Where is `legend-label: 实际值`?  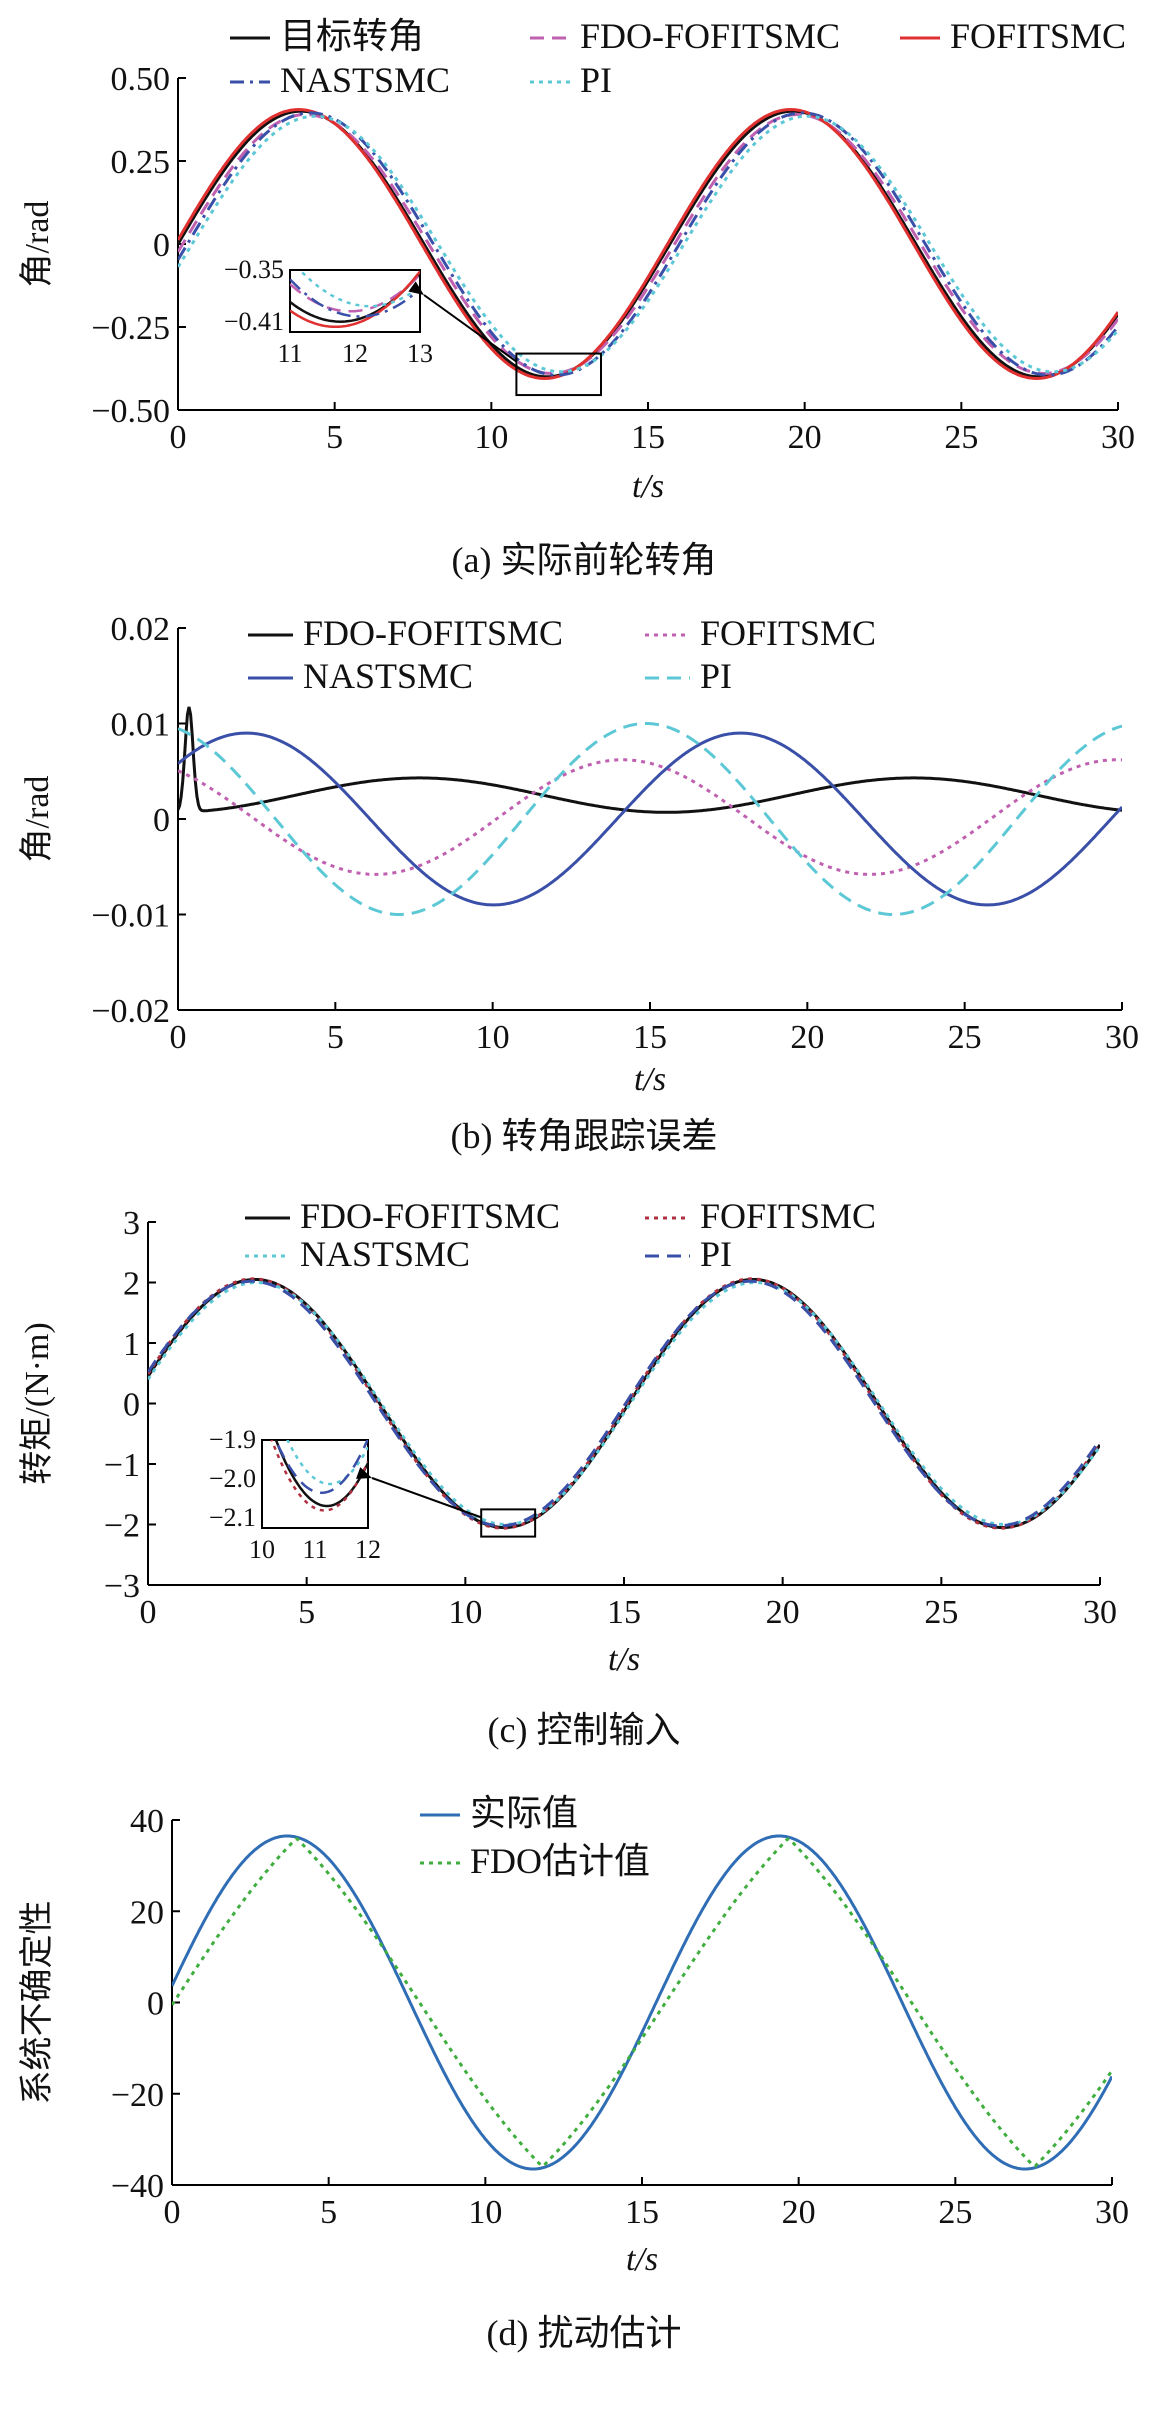
legend-label: 实际值 is located at coordinates (524, 1813).